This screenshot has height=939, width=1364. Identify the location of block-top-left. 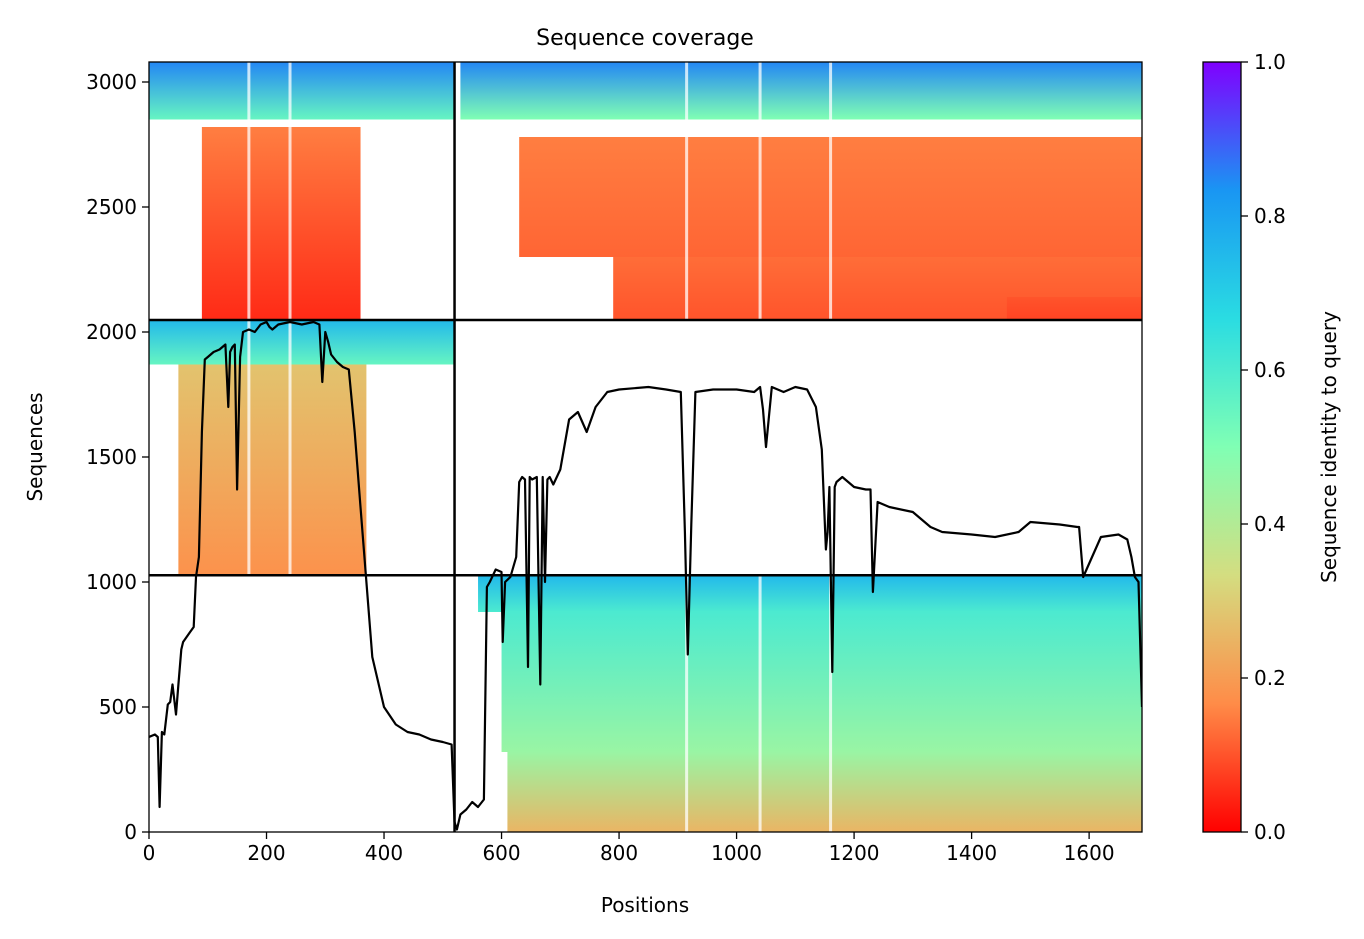
(302, 191).